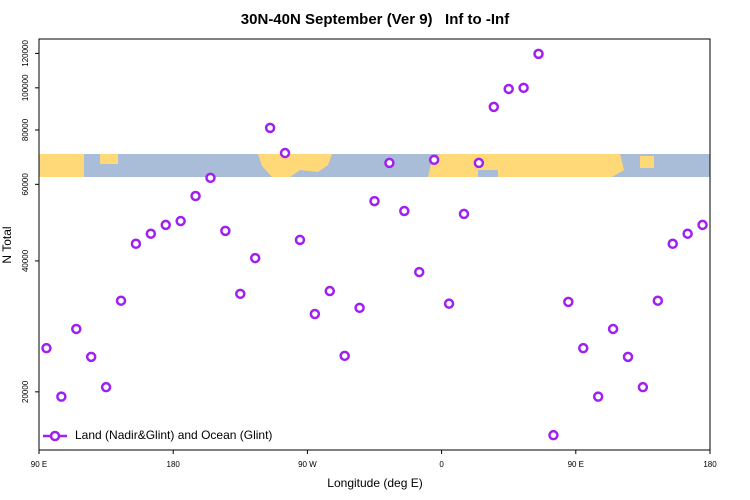  I want to click on x-tick-label: 0, so click(441, 464).